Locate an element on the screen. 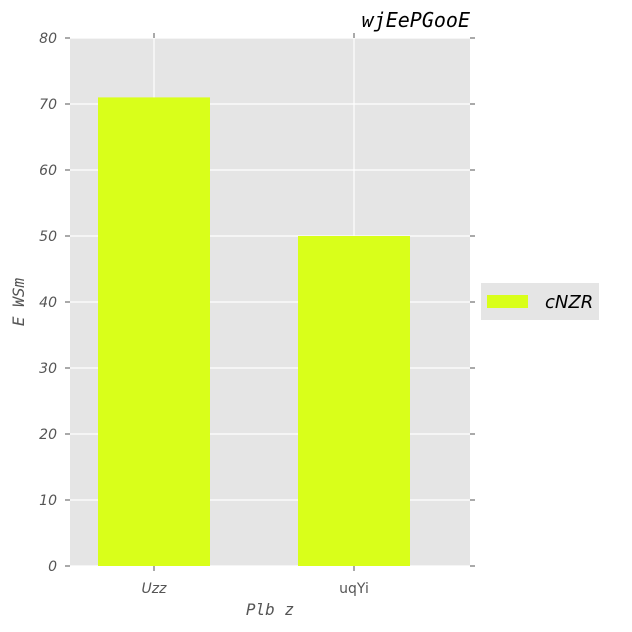  y-tick-label: 40 is located at coordinates (48, 303).